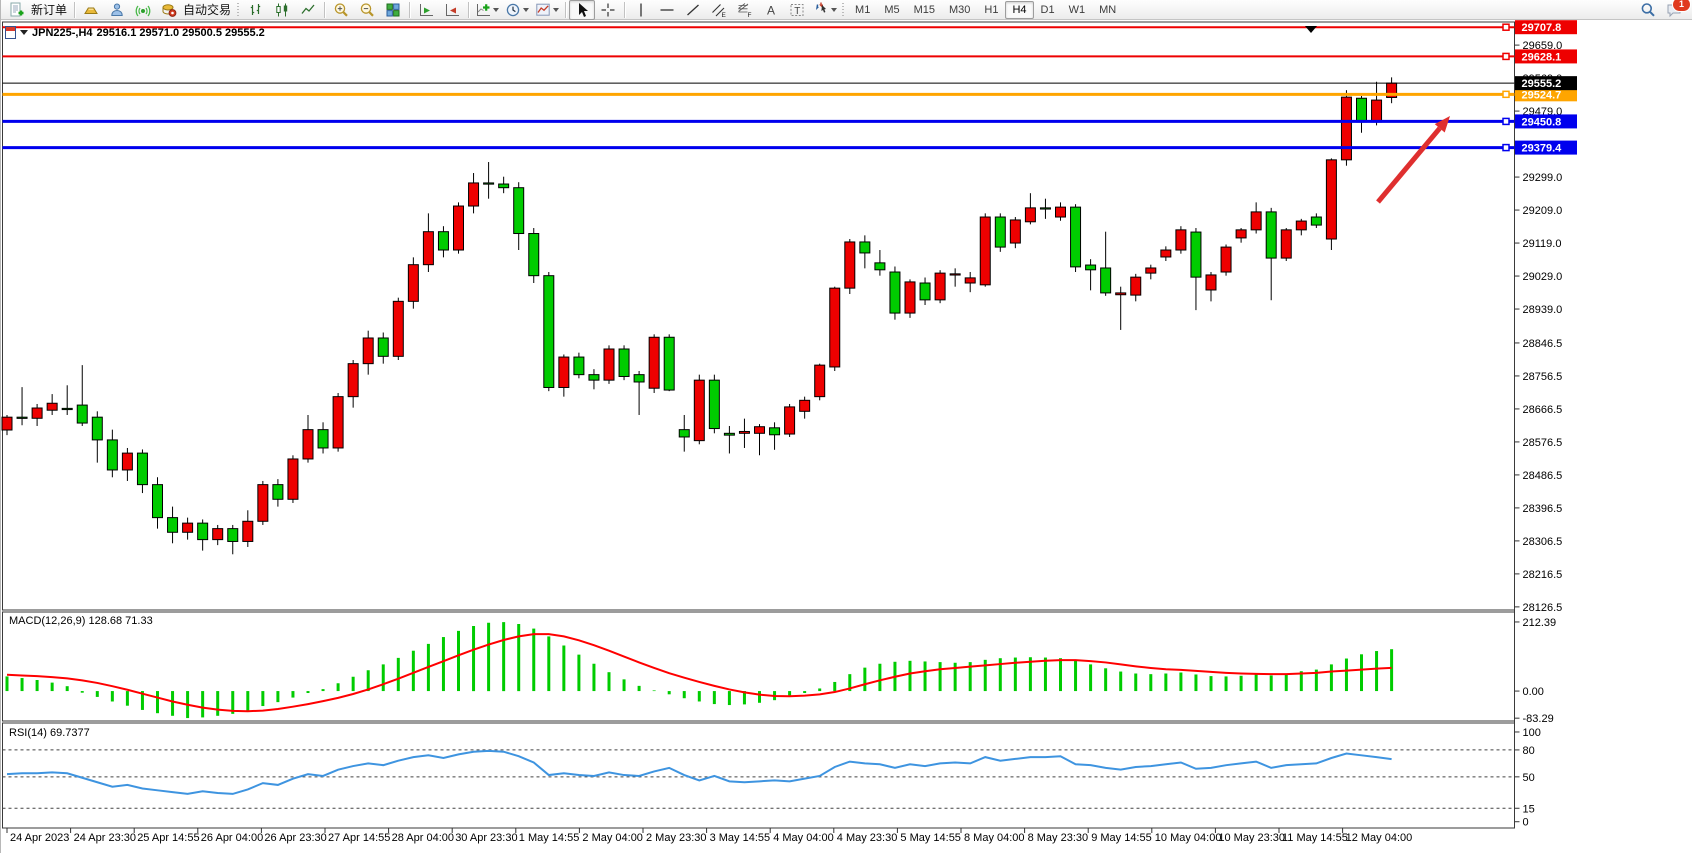  I want to click on notification-badge: 1, so click(1681, 6).